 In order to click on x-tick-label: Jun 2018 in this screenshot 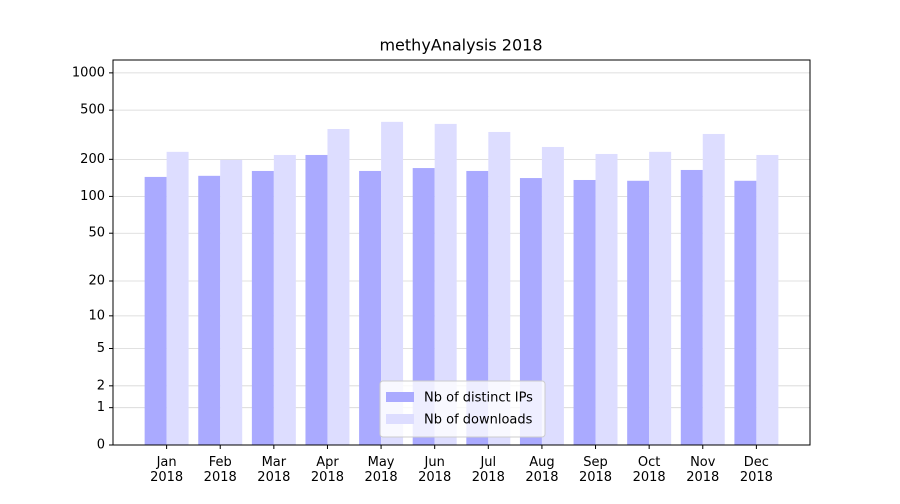, I will do `click(434, 470)`.